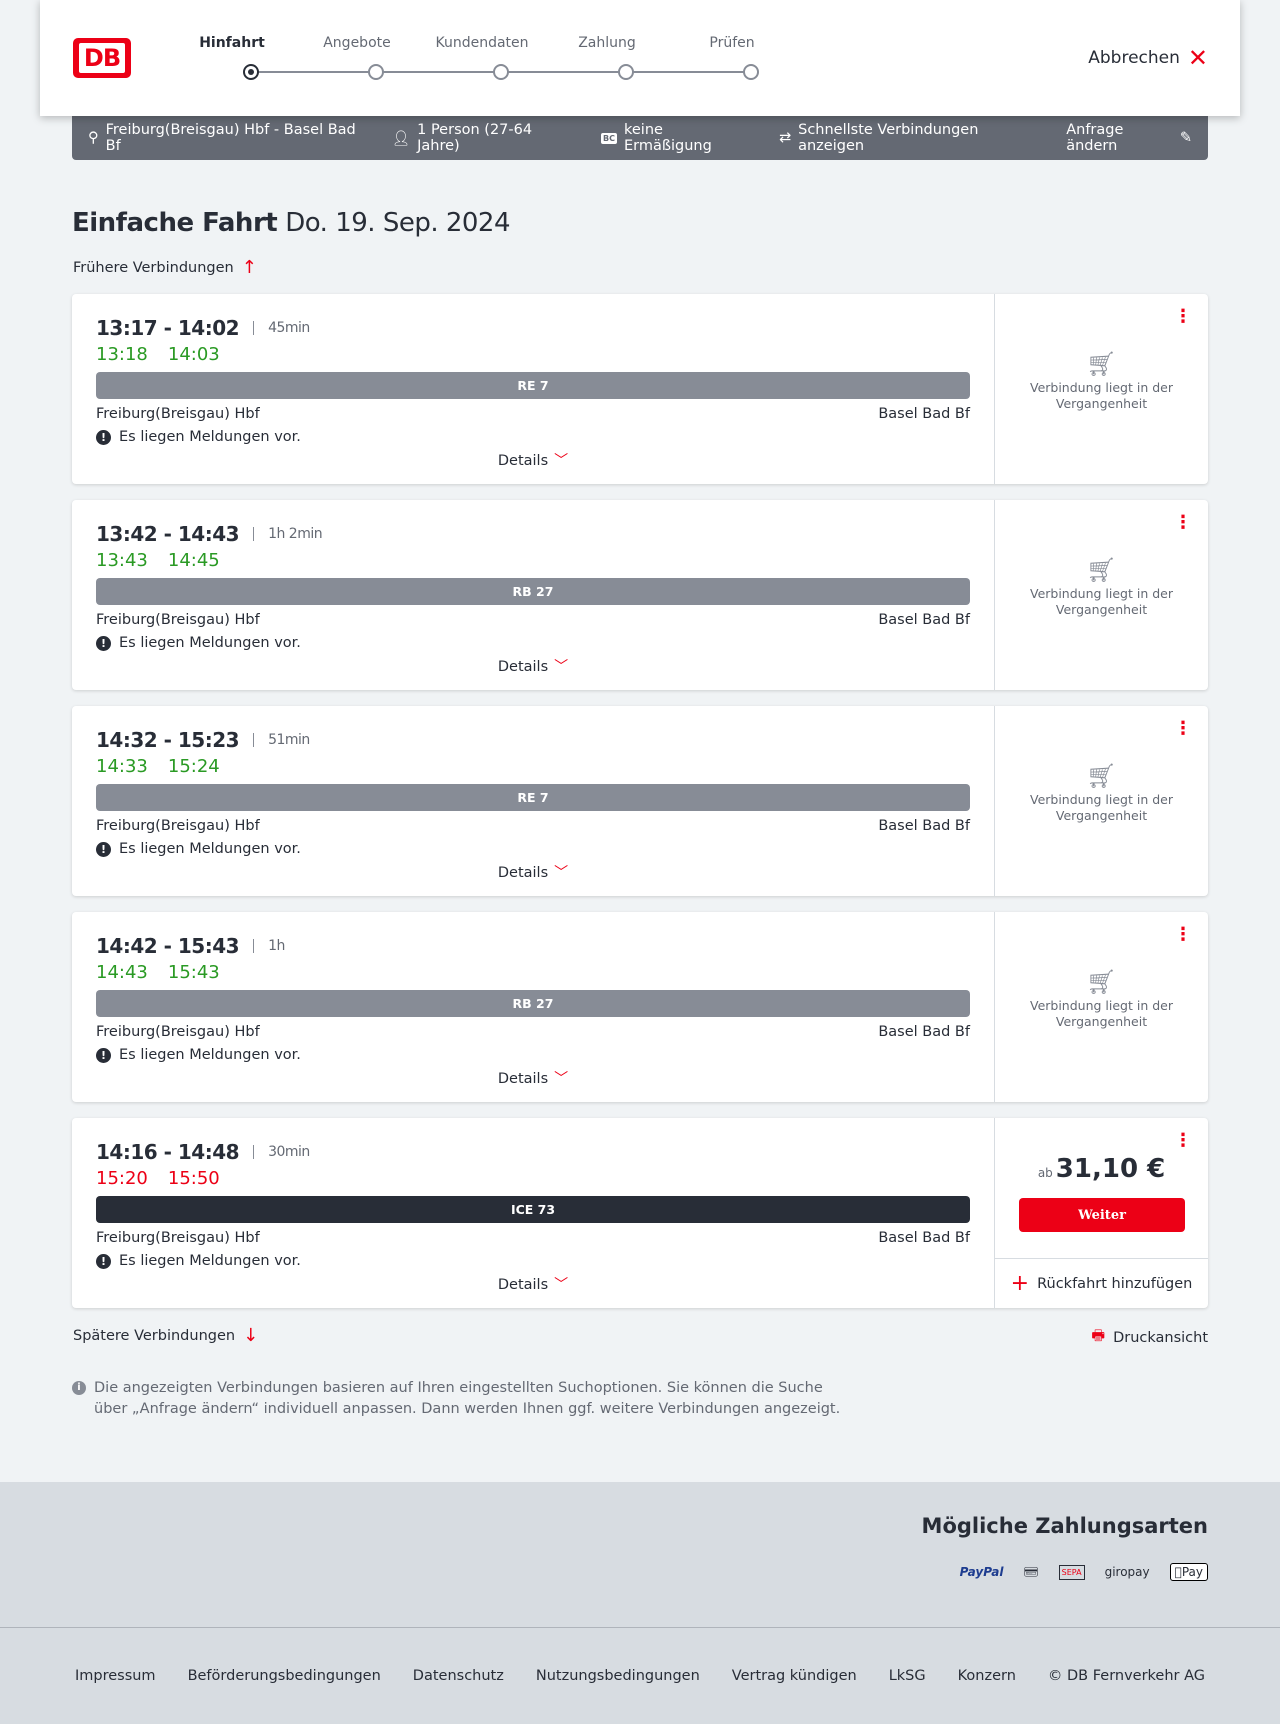 The width and height of the screenshot is (1280, 1724). Describe the element at coordinates (168, 946) in the screenshot. I see `scheduled-times: 14:42 - 15:43` at that location.